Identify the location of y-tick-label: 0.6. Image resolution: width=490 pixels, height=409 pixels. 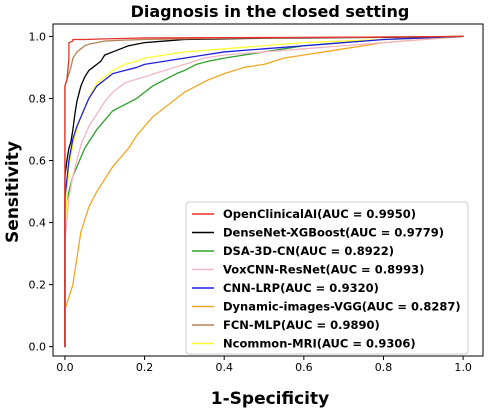
(38, 161).